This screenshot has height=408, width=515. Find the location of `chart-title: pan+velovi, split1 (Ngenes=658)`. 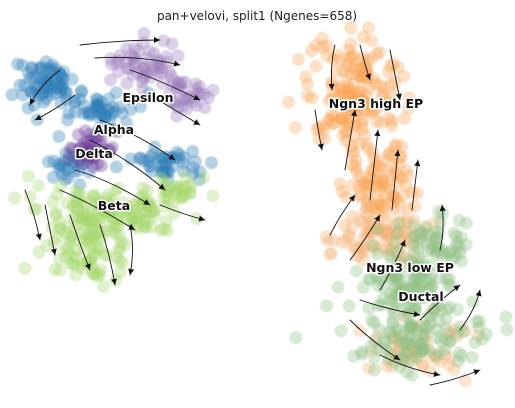

chart-title: pan+velovi, split1 (Ngenes=658) is located at coordinates (257, 16).